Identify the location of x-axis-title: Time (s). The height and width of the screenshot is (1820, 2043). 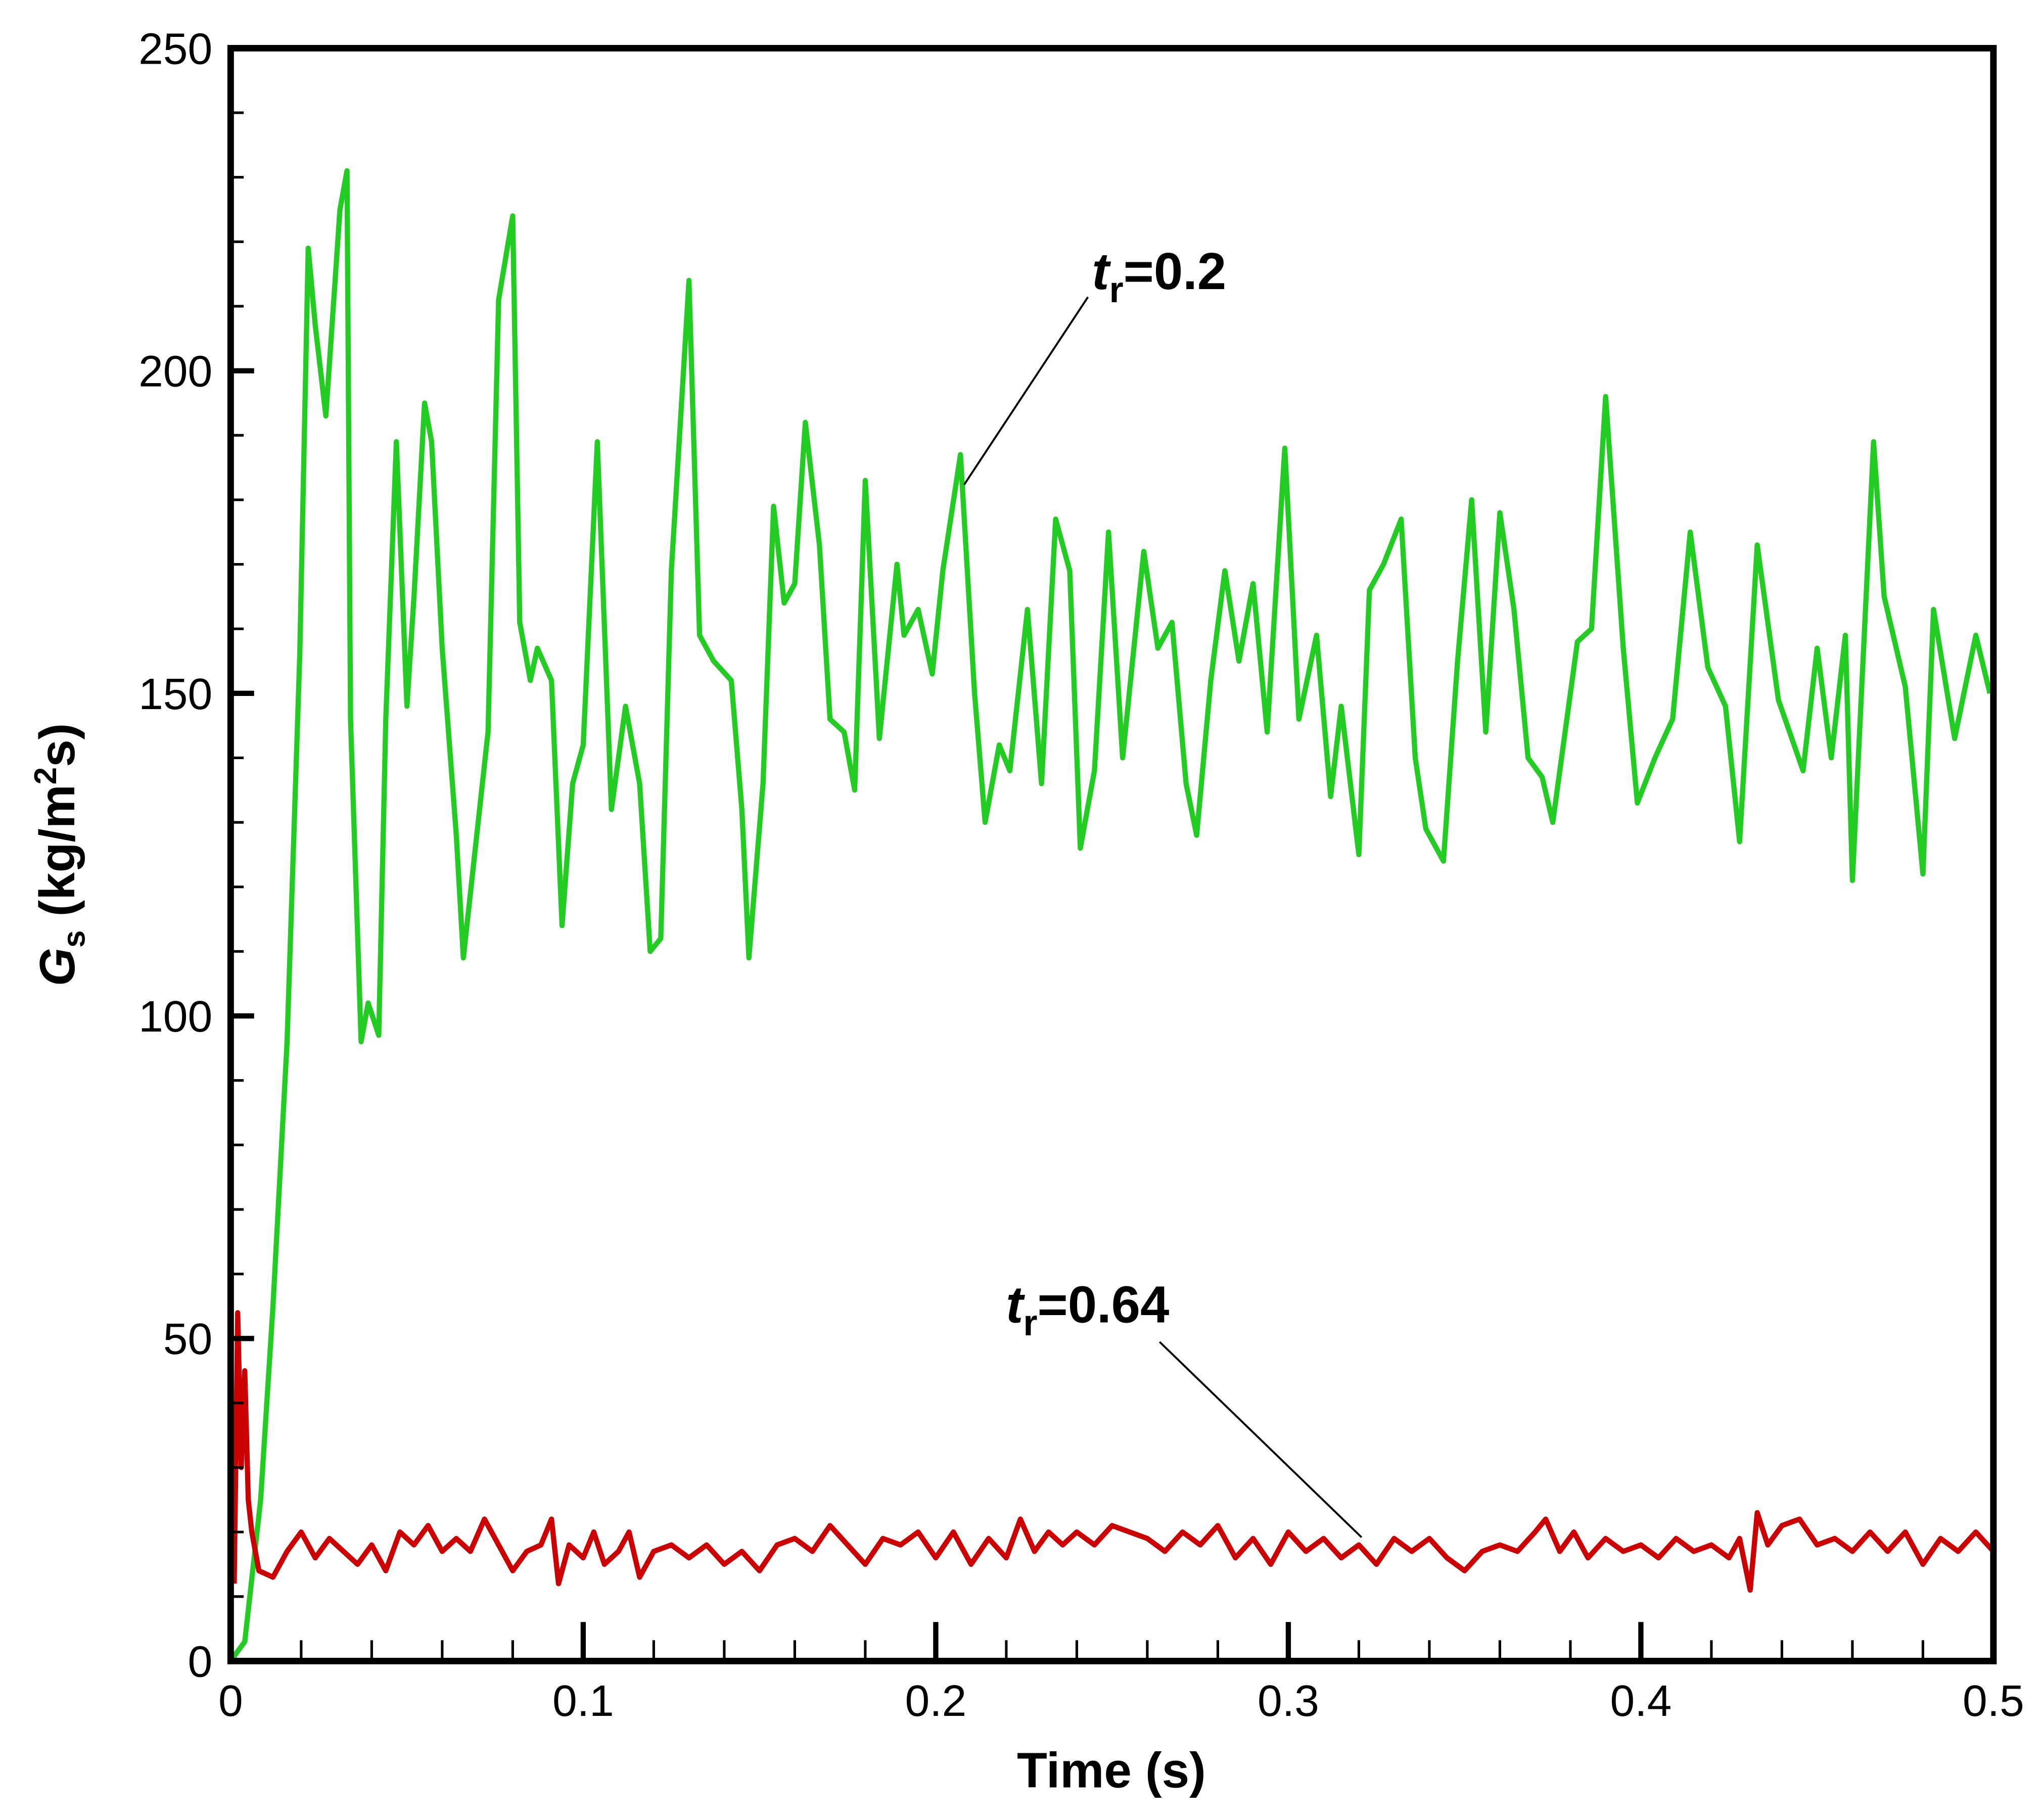
(1111, 1770).